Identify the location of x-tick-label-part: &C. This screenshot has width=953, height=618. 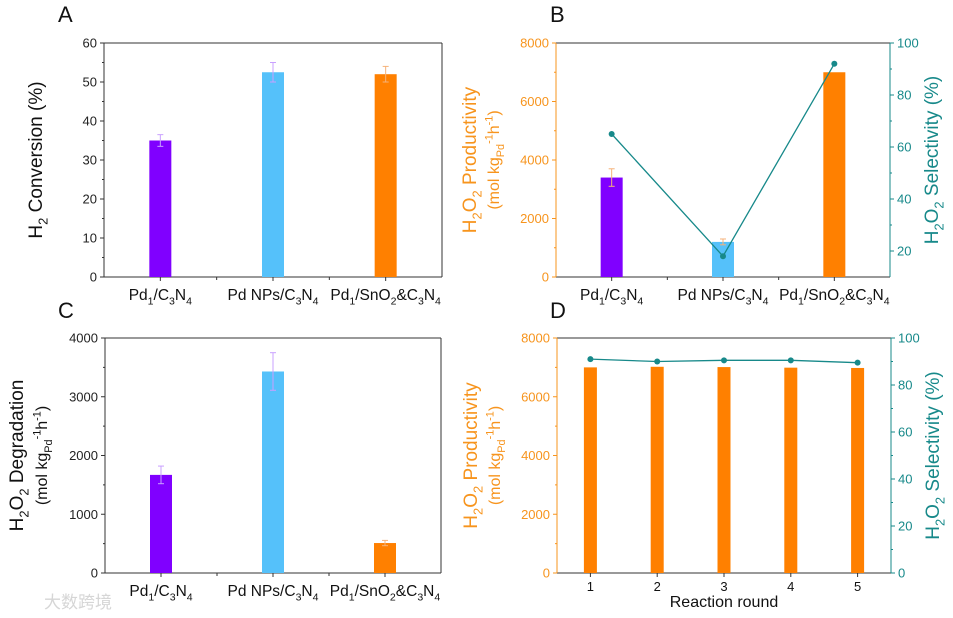
(407, 295).